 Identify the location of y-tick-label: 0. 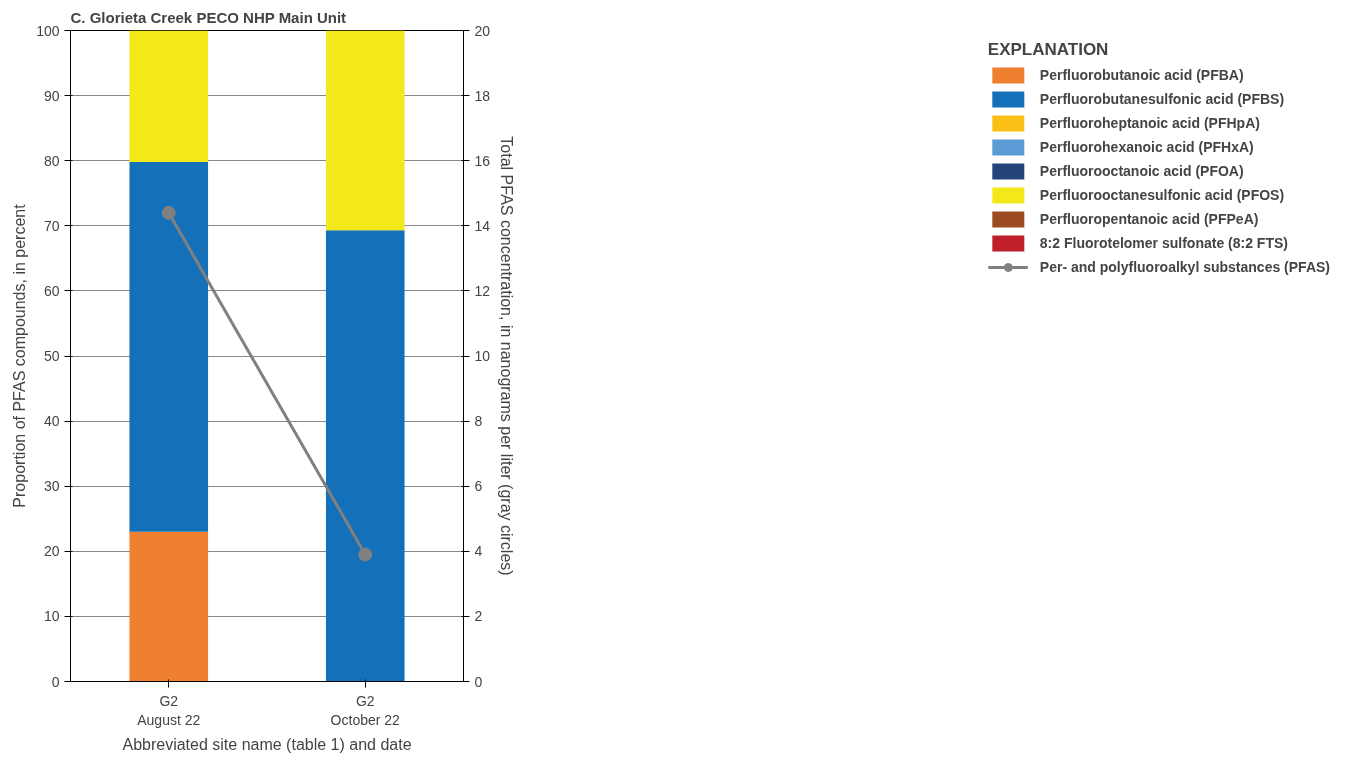
(55, 681).